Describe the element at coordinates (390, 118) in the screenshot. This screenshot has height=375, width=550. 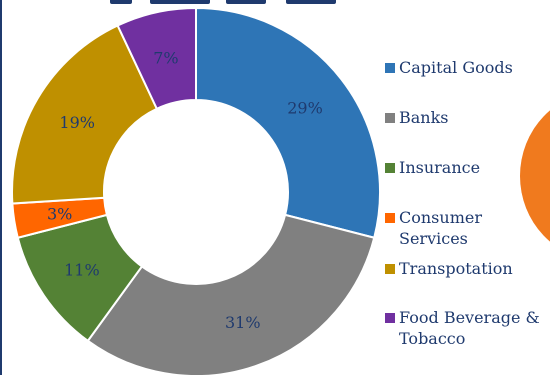
I see `legend-swatch-banks` at that location.